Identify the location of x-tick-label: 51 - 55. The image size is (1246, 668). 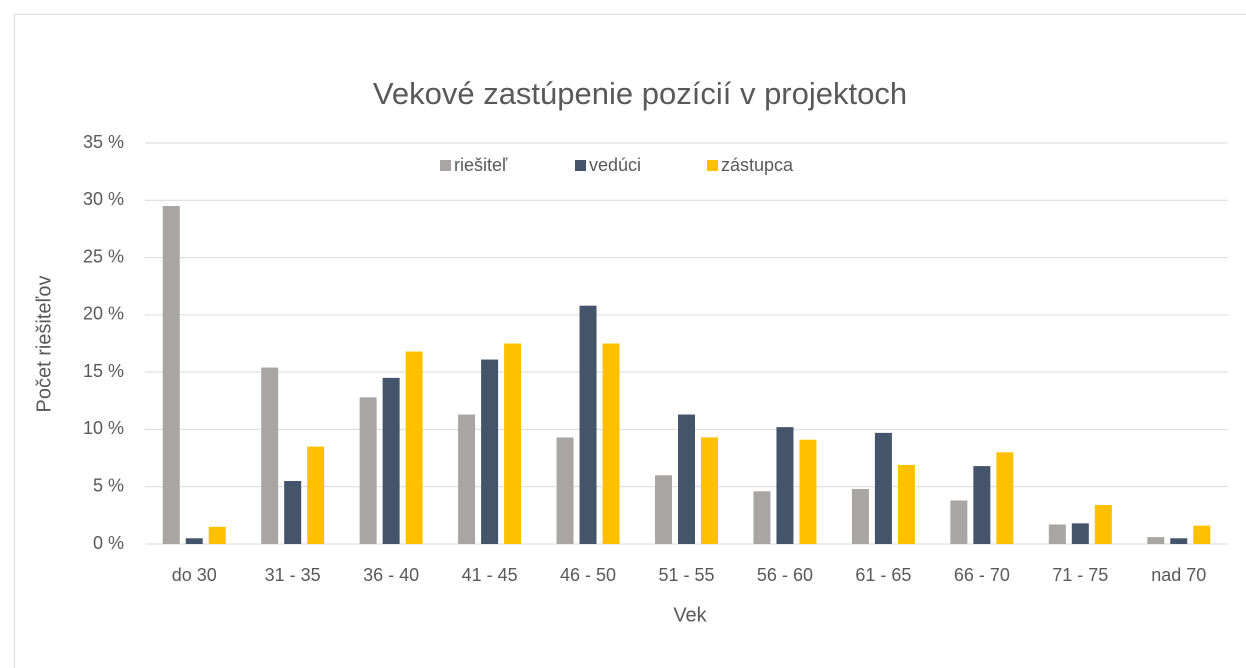
(686, 575).